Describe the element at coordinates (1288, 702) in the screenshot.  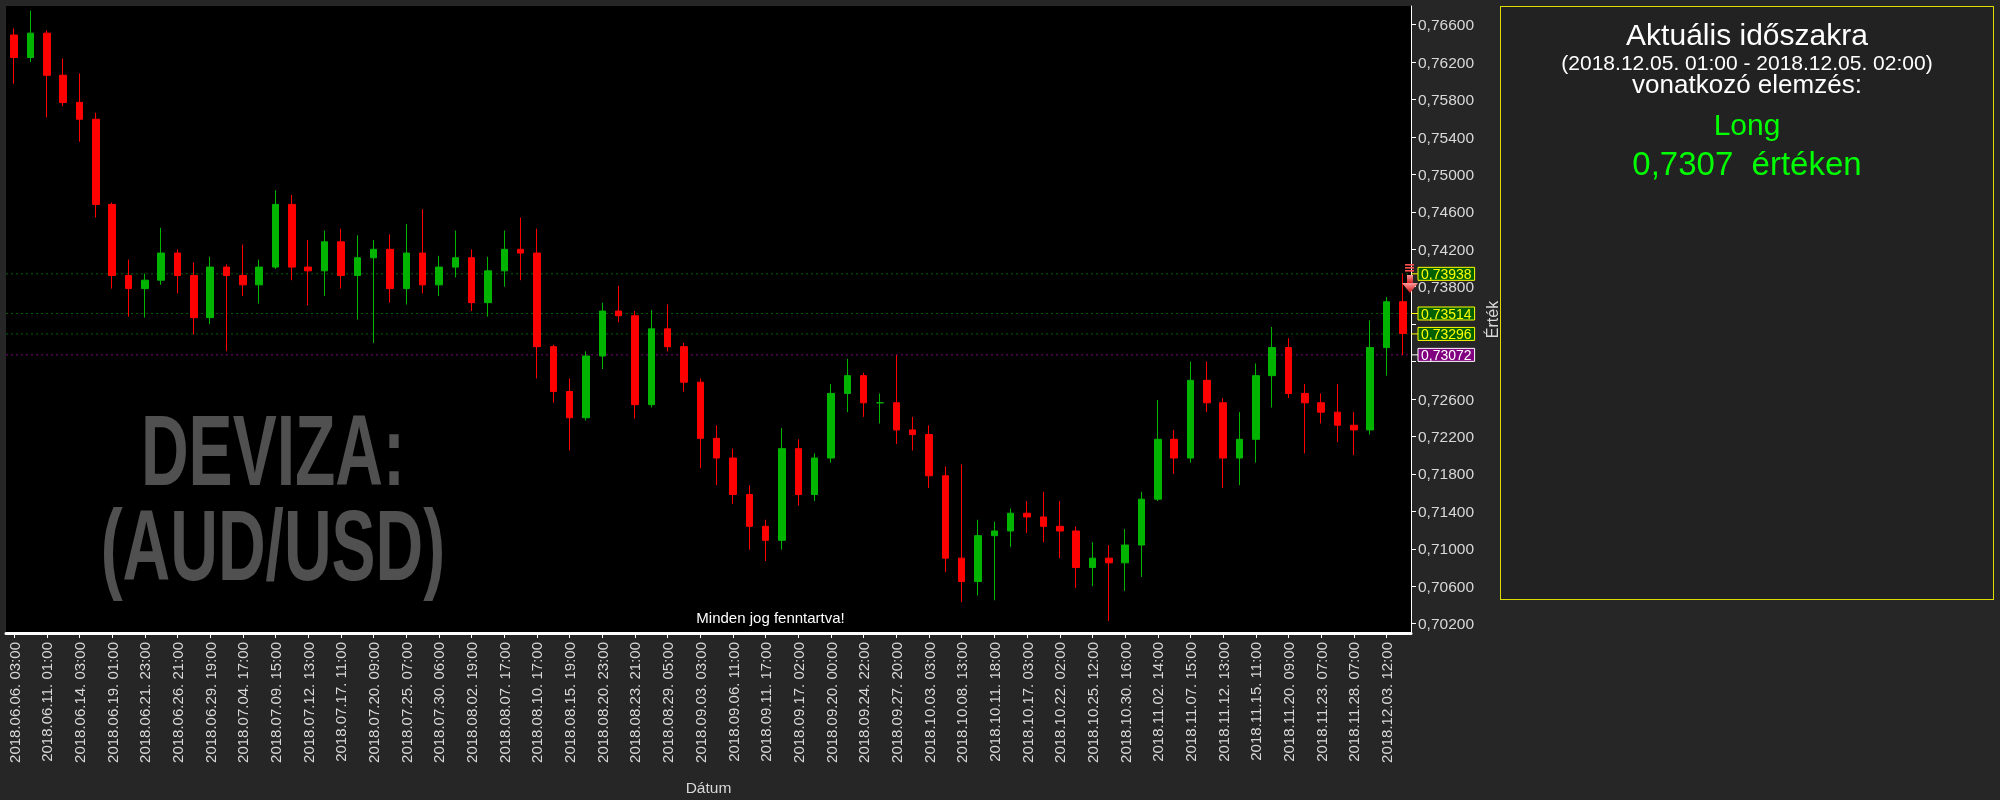
I see `x-tick-label: 2018.11.20. 09:00` at that location.